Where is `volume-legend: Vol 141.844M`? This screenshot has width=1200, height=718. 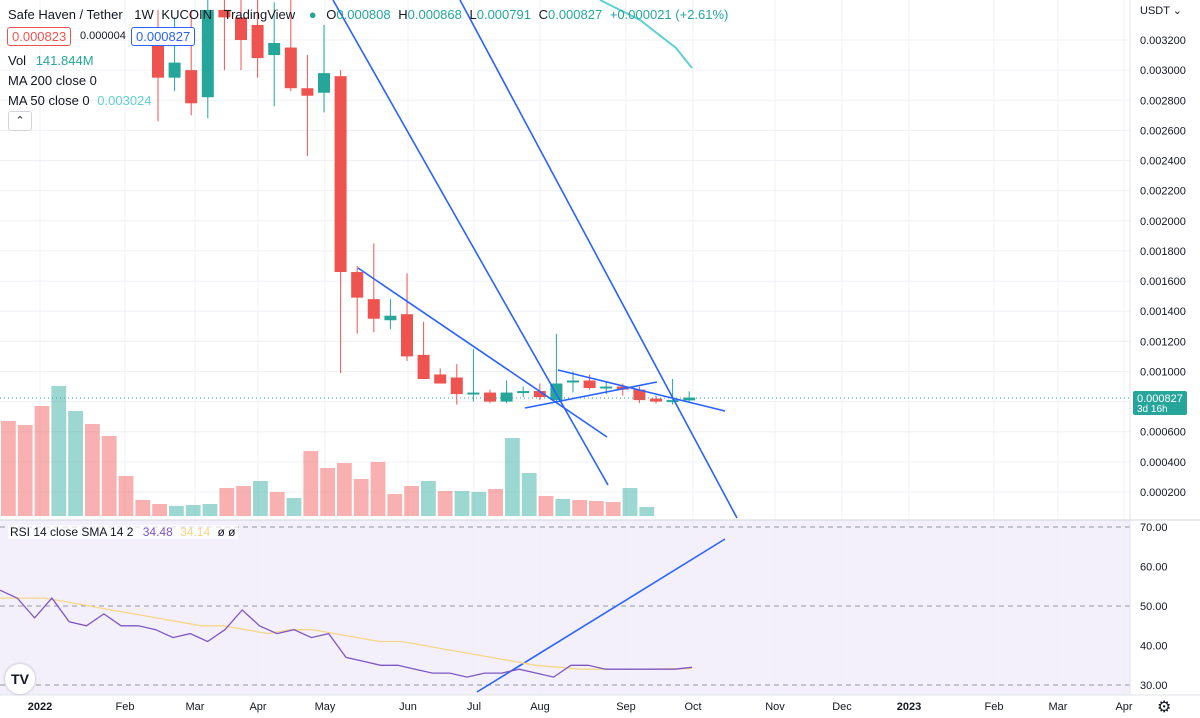 volume-legend: Vol 141.844M is located at coordinates (51, 60).